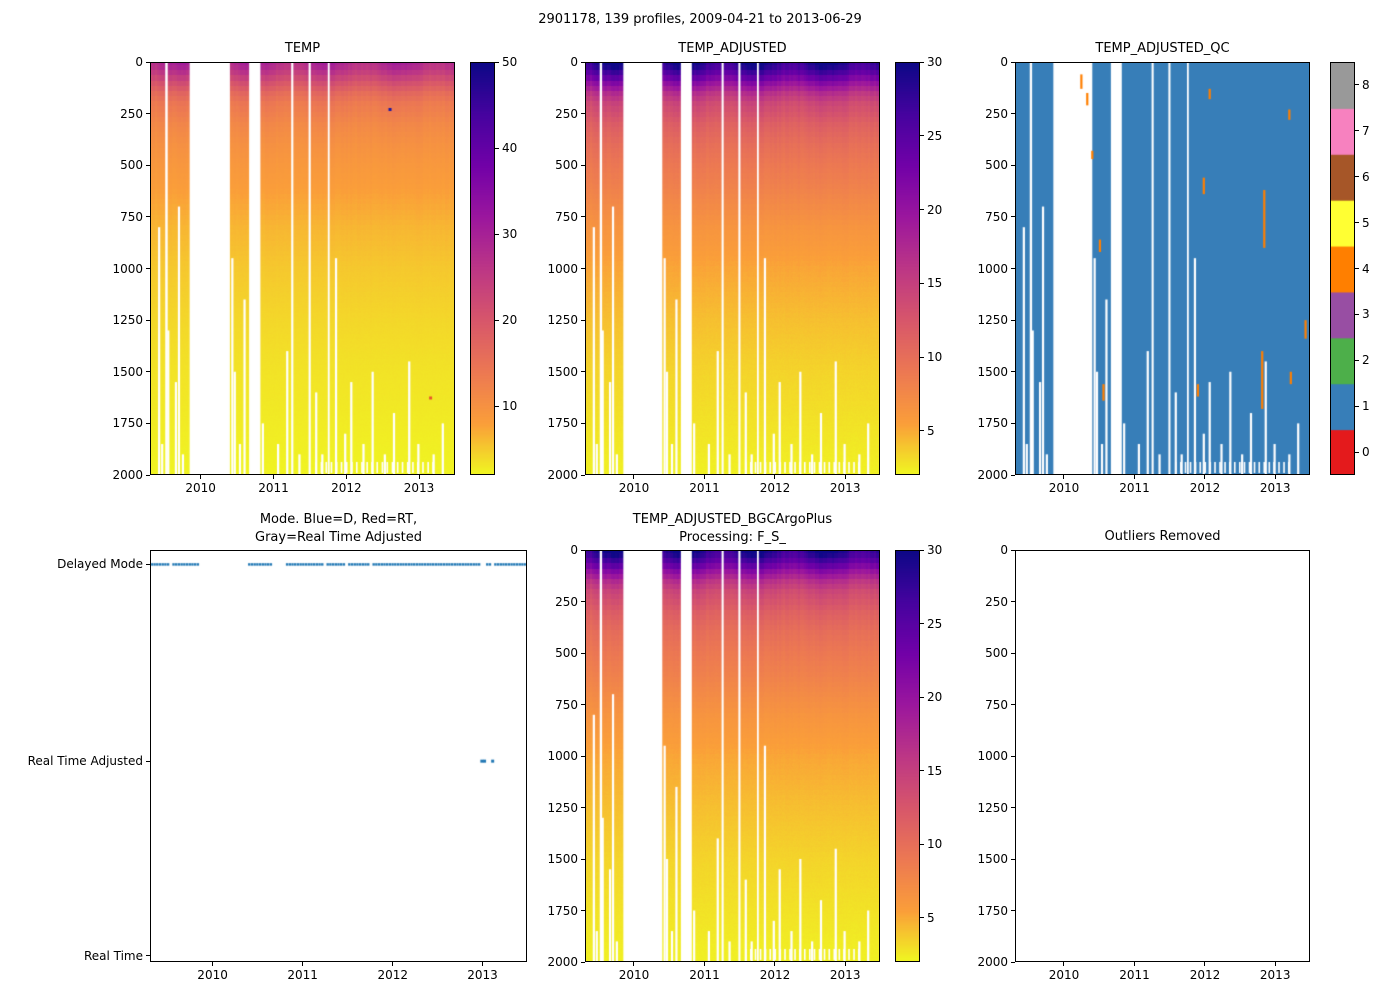  What do you see at coordinates (85, 761) in the screenshot?
I see `category-tick-label: Real Time Adjusted` at bounding box center [85, 761].